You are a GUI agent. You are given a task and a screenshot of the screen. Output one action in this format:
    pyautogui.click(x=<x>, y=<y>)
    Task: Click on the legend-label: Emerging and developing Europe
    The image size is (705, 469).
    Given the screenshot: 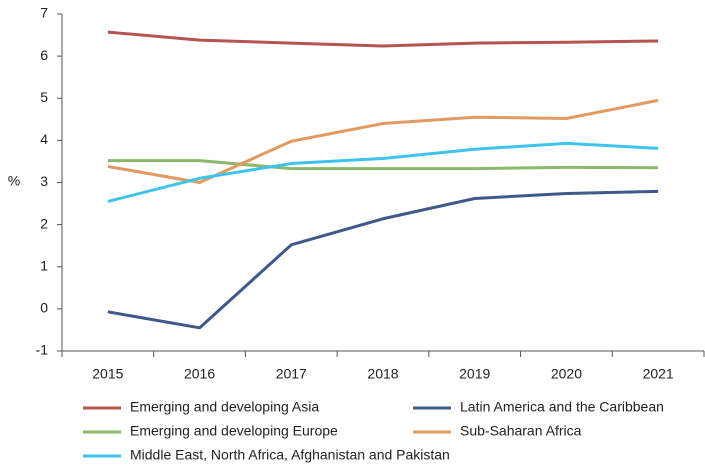 What is the action you would take?
    pyautogui.click(x=234, y=431)
    